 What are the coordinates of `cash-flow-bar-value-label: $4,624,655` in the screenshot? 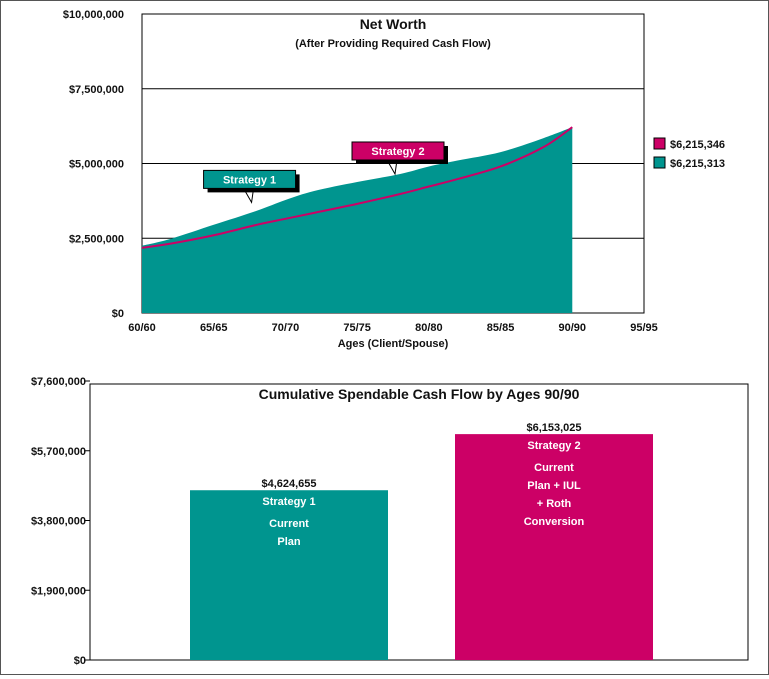 It's located at (288, 484).